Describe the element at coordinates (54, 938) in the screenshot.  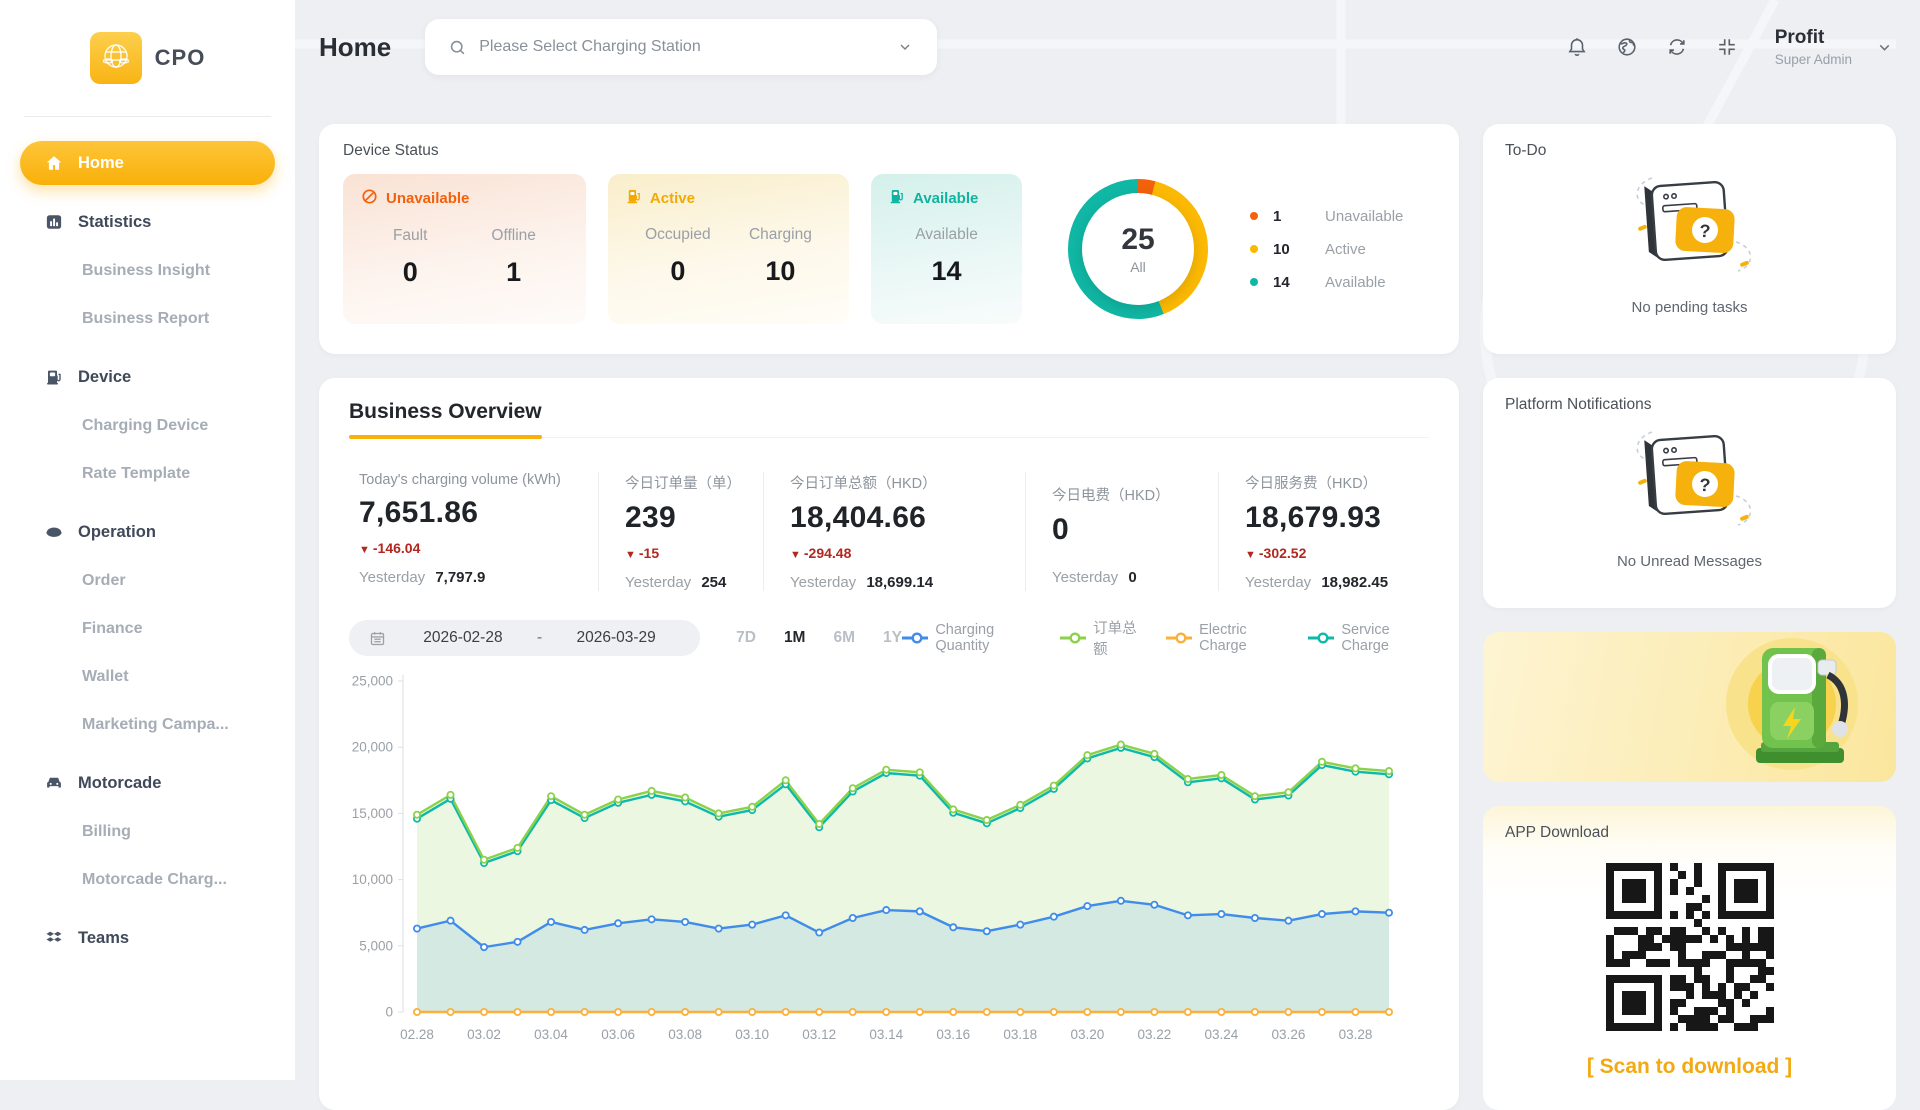
I see `teams-icon` at that location.